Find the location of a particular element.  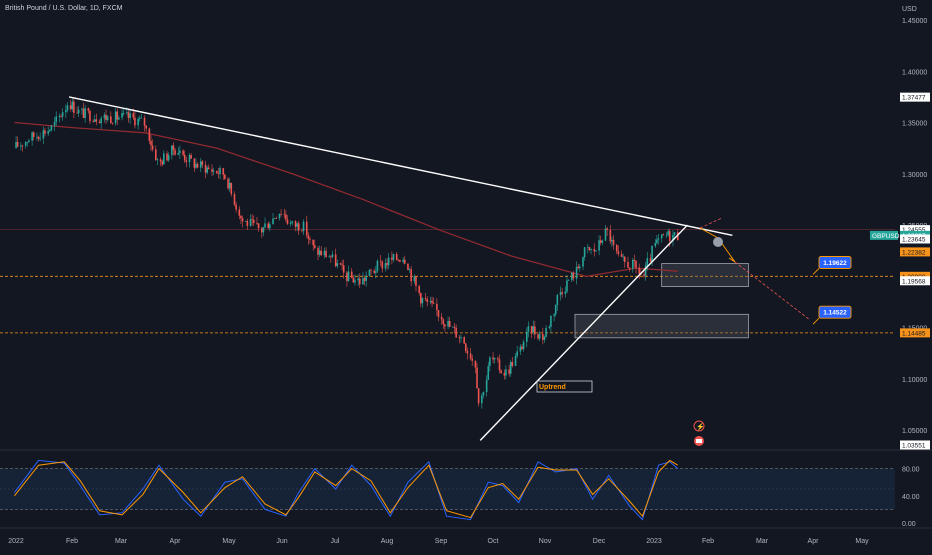

x-tick-label-7: Aug is located at coordinates (387, 541).